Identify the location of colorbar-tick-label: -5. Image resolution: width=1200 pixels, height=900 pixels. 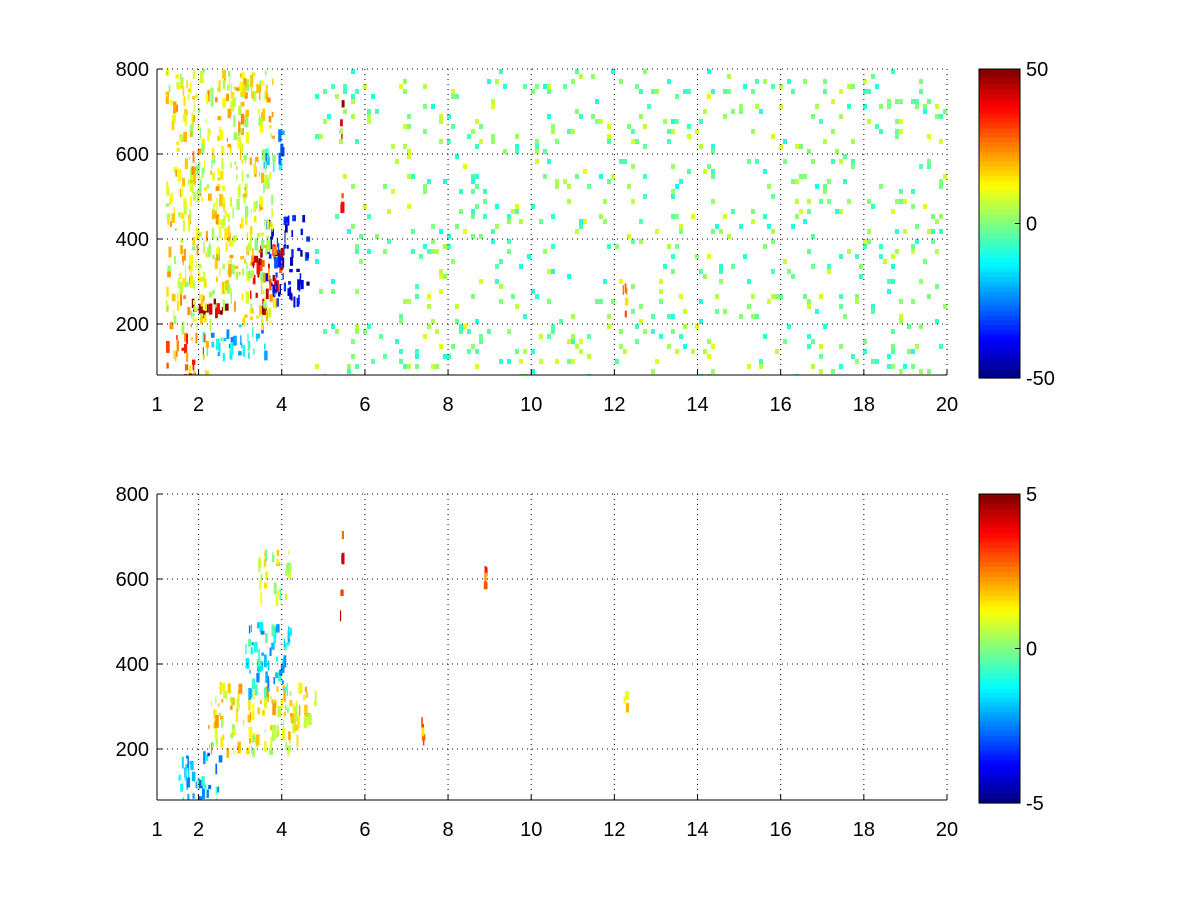
(1035, 804).